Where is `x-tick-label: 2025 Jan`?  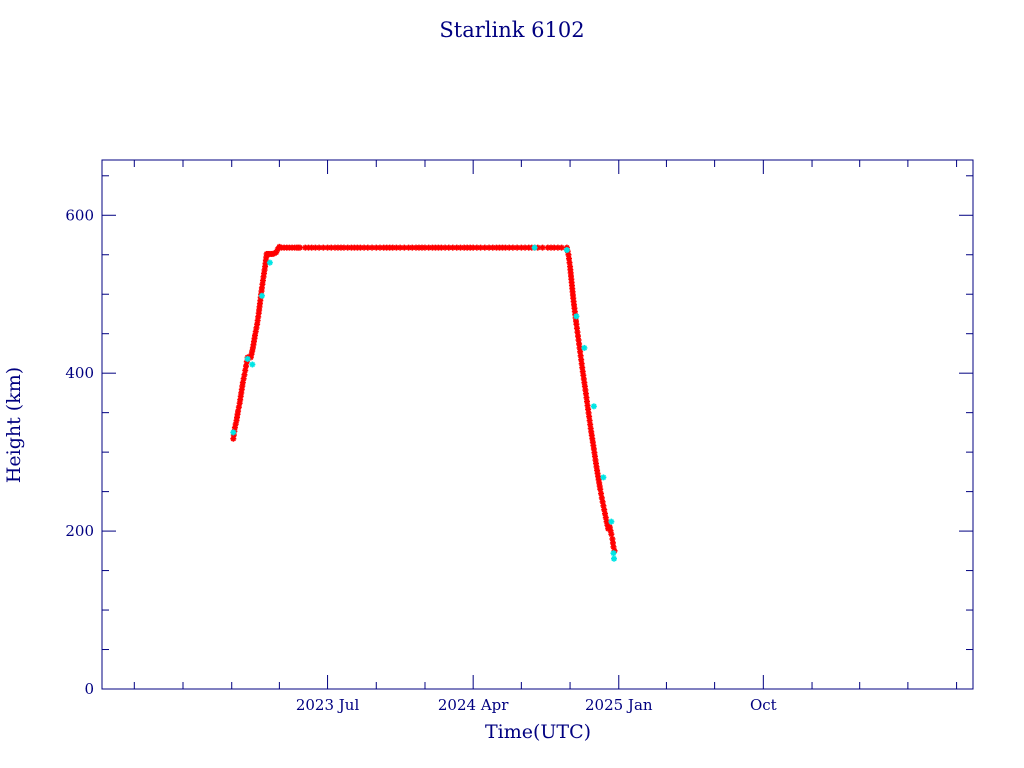
x-tick-label: 2025 Jan is located at coordinates (619, 705).